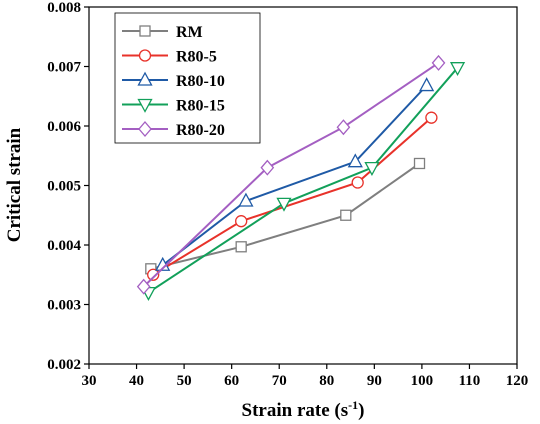 The image size is (540, 424). I want to click on legend-box, so click(187, 78).